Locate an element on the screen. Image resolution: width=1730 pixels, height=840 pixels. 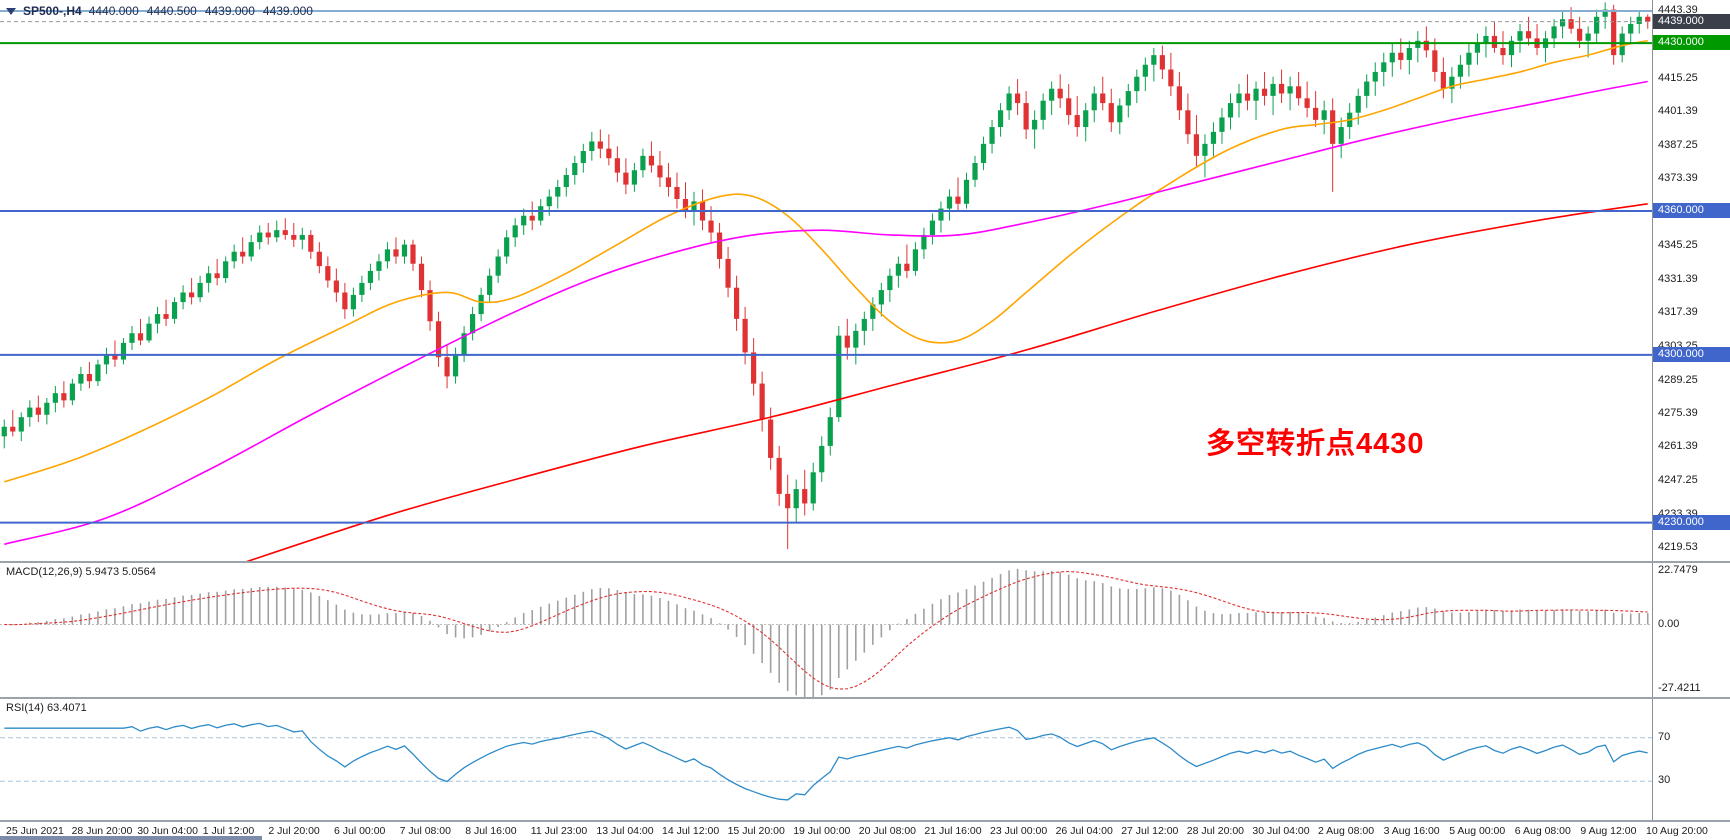
time-tick-label: 8 Jul 16:00 is located at coordinates (491, 831).